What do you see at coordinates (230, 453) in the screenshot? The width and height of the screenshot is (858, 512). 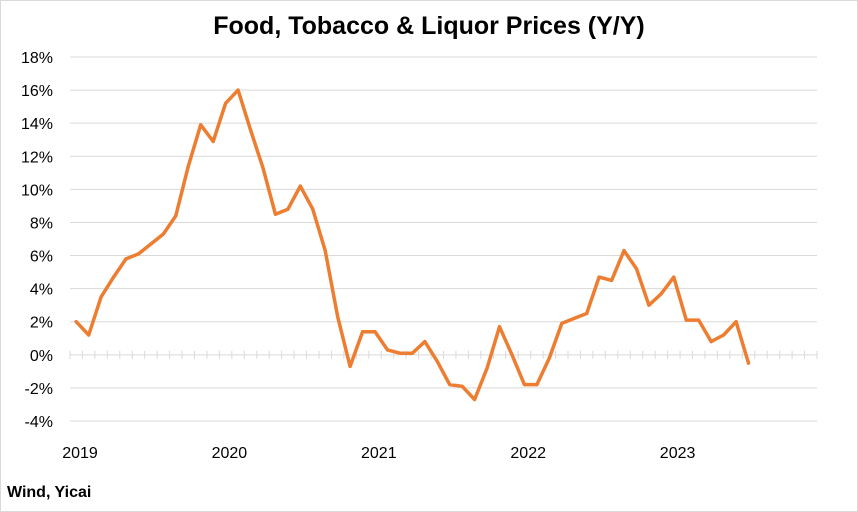 I see `x-tick-label: 2020` at bounding box center [230, 453].